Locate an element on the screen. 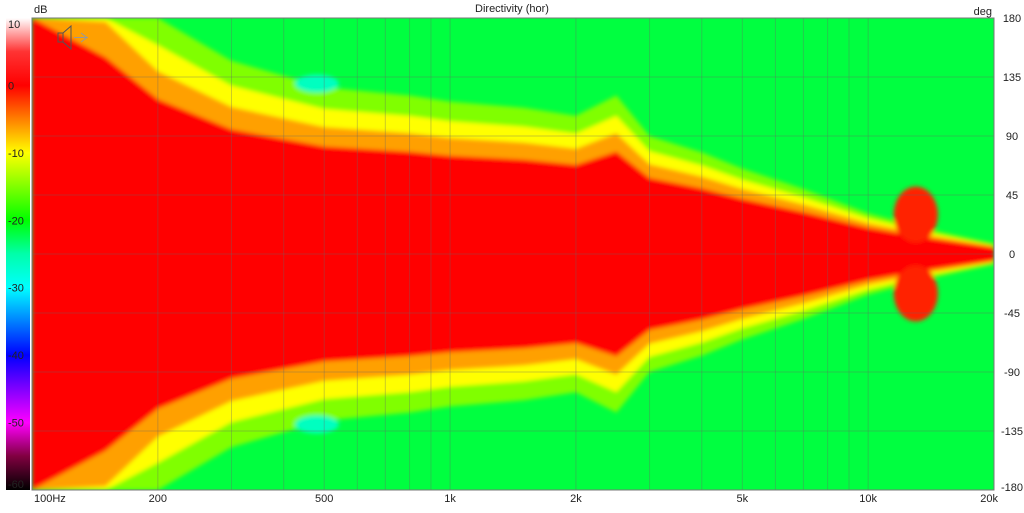  speaker-icon is located at coordinates (72, 37).